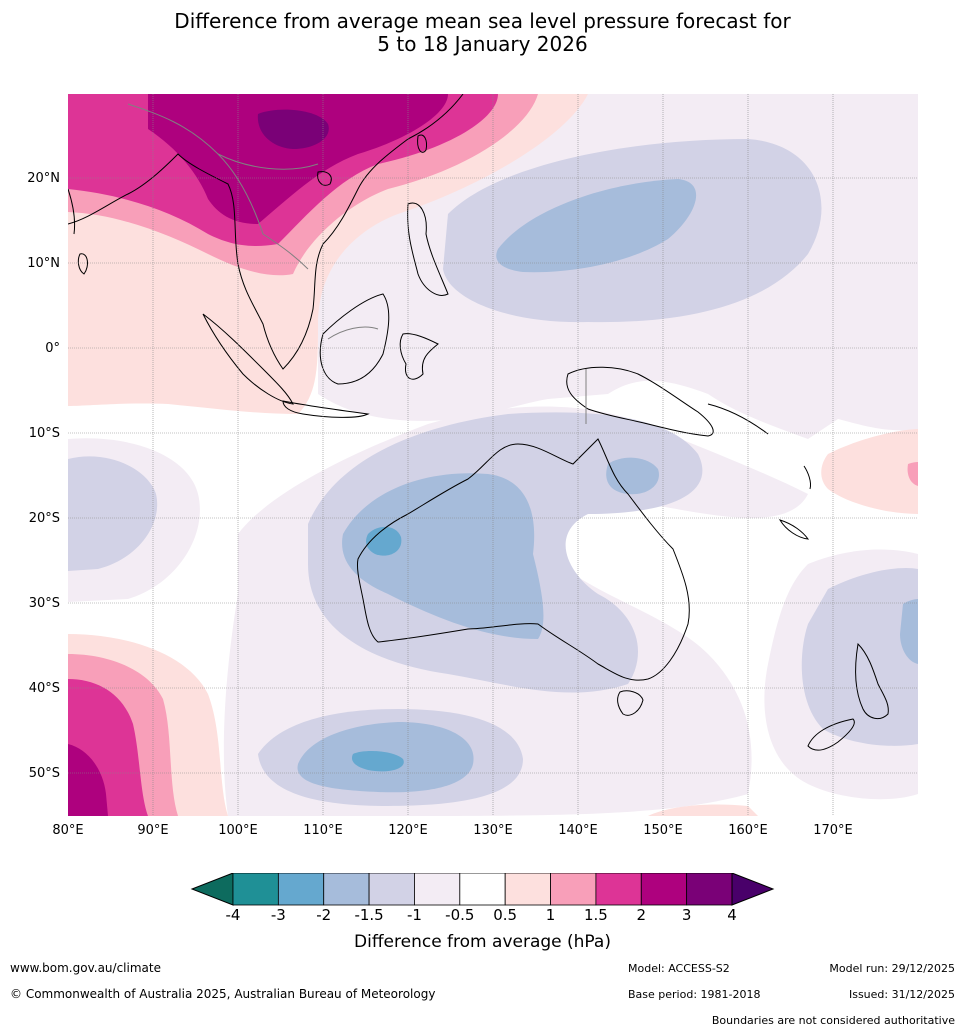 This screenshot has width=965, height=1035. Describe the element at coordinates (248, 359) in the screenshot. I see `sumatra-coast` at that location.